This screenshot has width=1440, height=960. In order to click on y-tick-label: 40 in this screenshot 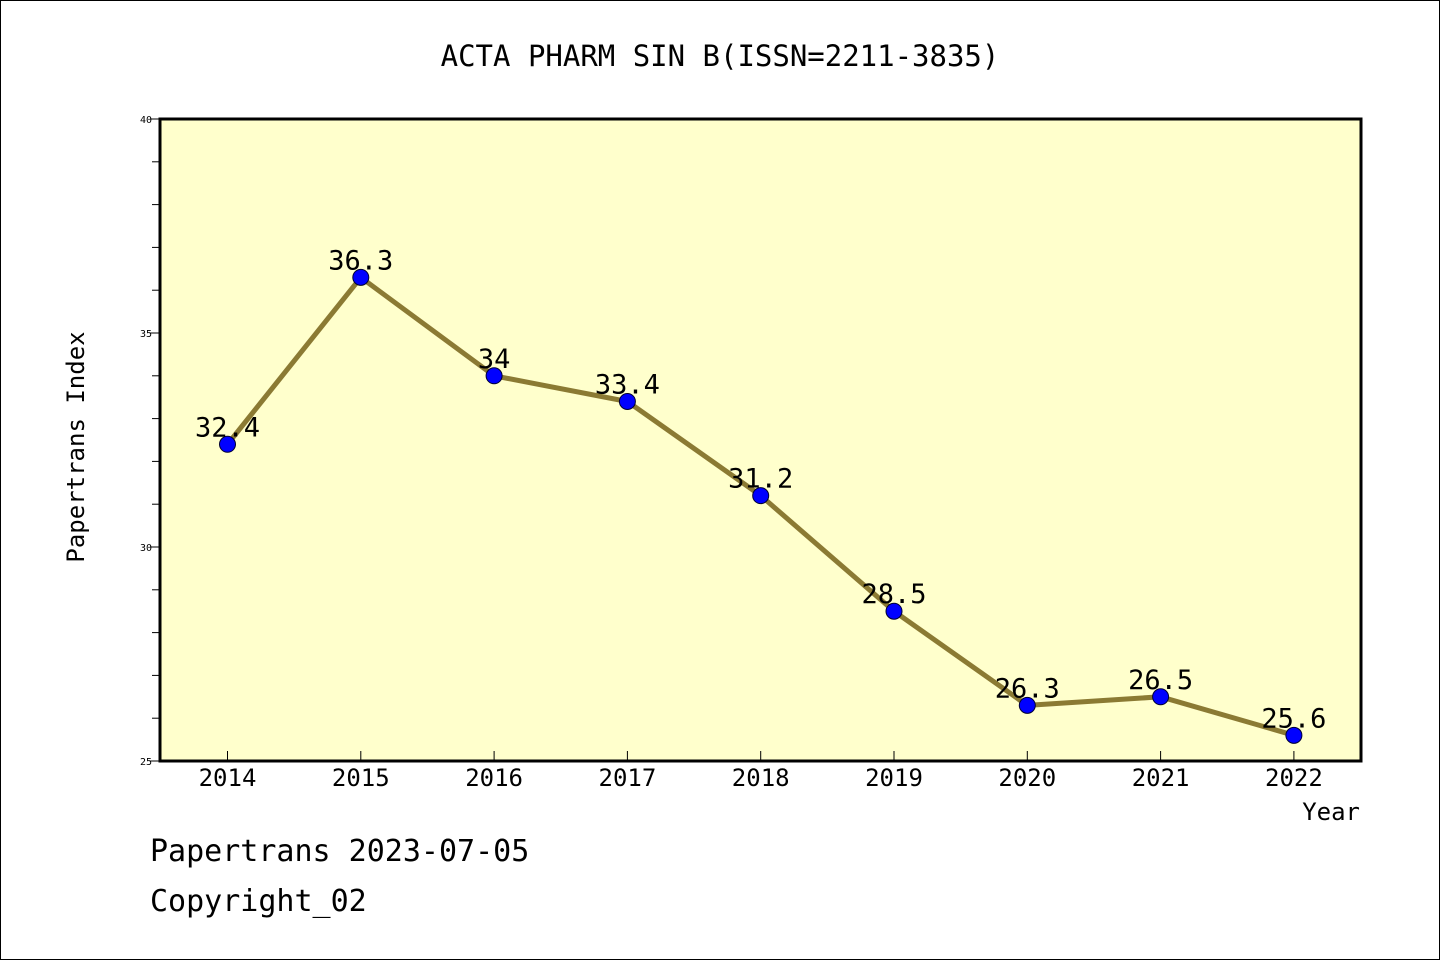, I will do `click(146, 120)`.